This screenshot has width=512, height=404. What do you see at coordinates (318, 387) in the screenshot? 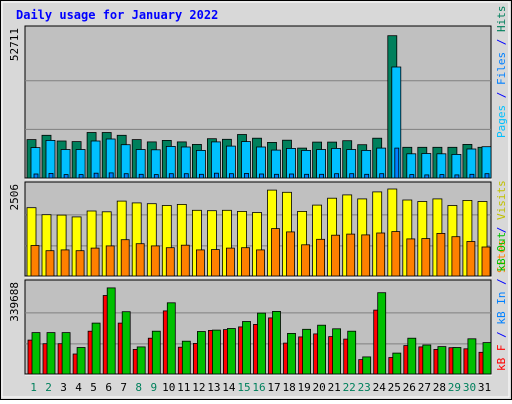
I see `x-tick-label-20: 20` at bounding box center [318, 387].